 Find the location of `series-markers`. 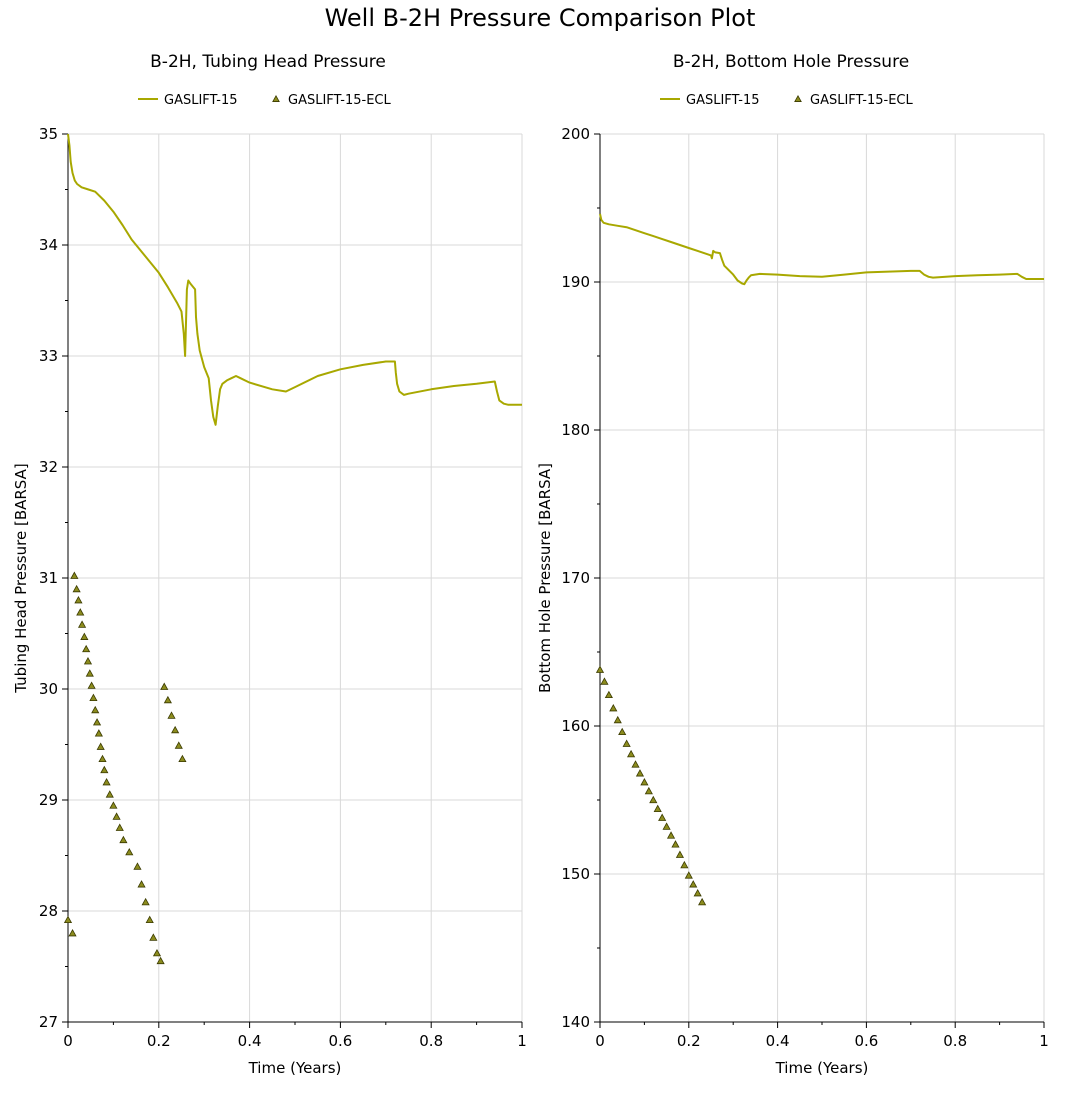

series-markers is located at coordinates (651, 785).